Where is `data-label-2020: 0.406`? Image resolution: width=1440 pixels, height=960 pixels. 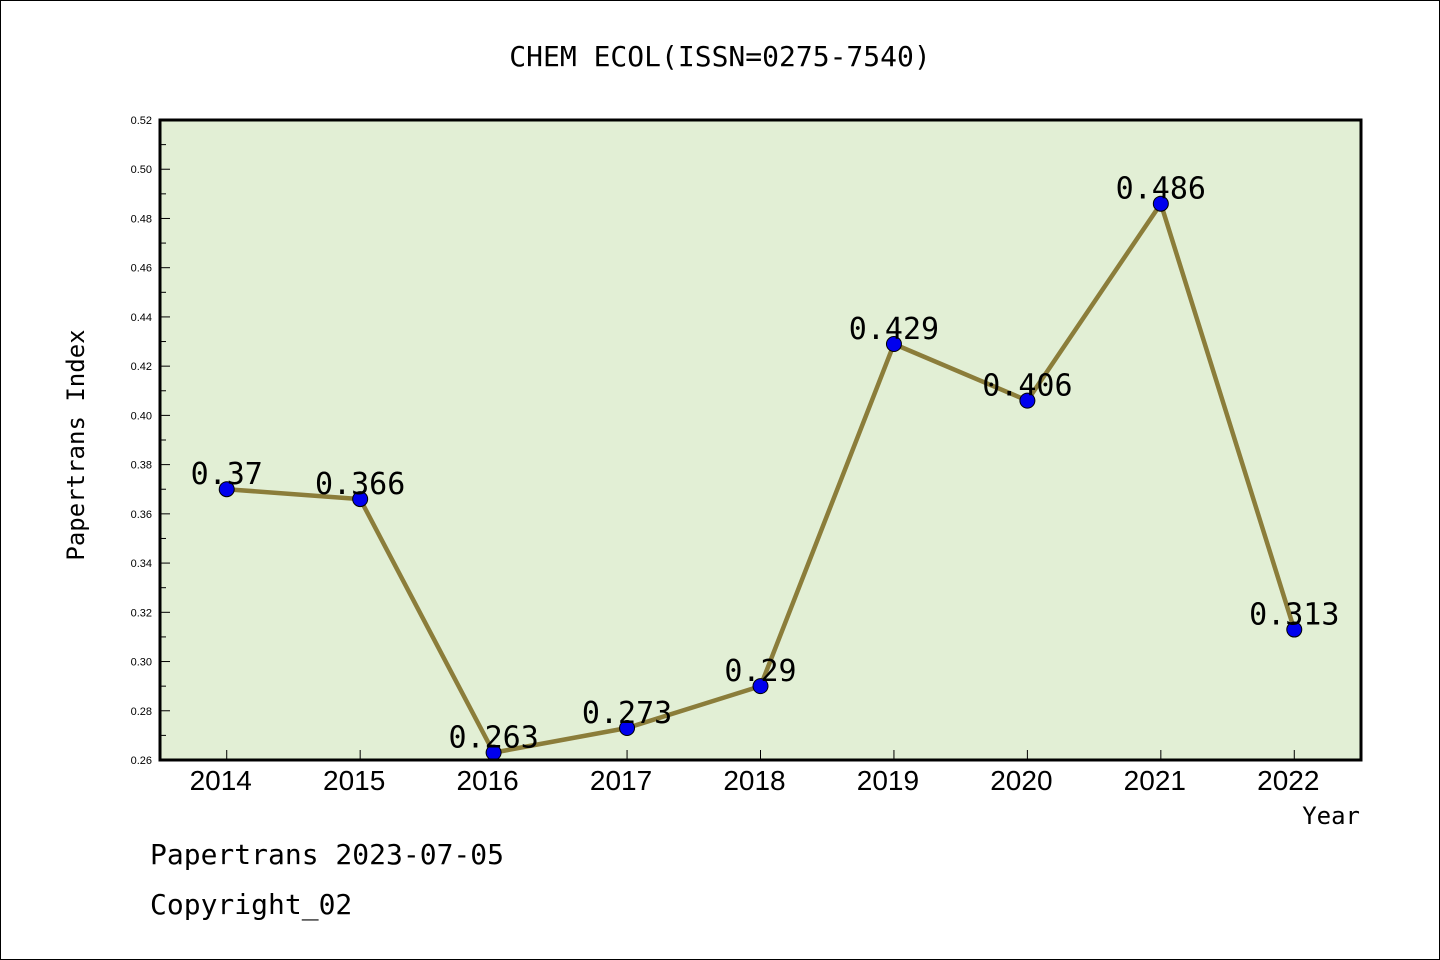 data-label-2020: 0.406 is located at coordinates (1027, 386).